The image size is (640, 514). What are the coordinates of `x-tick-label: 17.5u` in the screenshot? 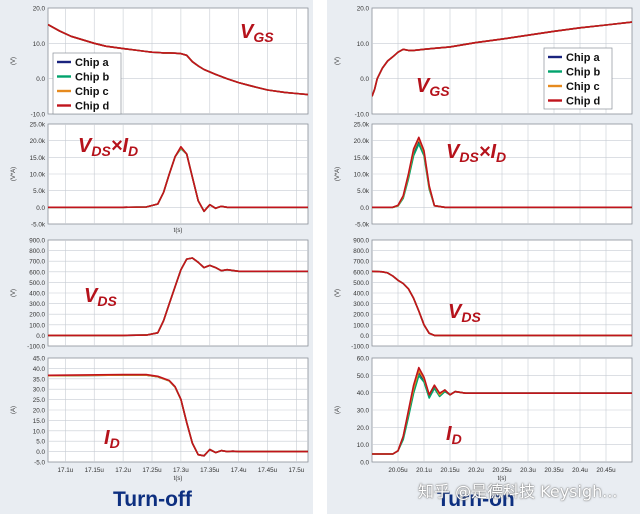 It's located at (297, 470).